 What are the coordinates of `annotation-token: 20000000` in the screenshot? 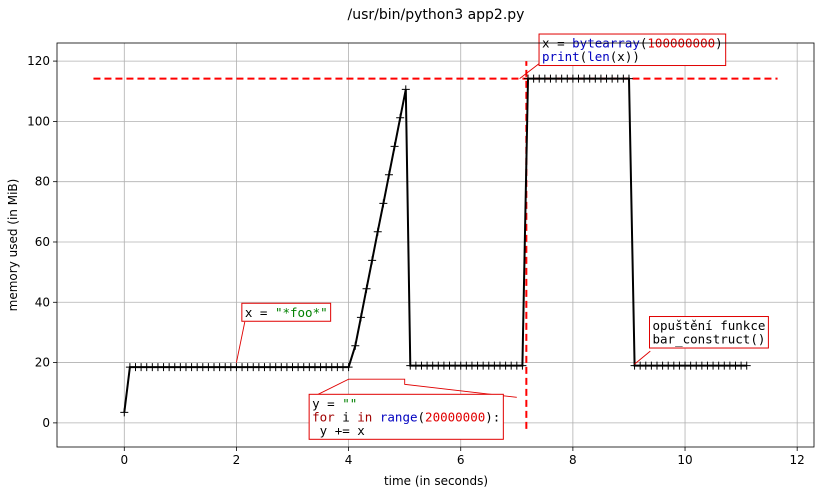 It's located at (455, 416).